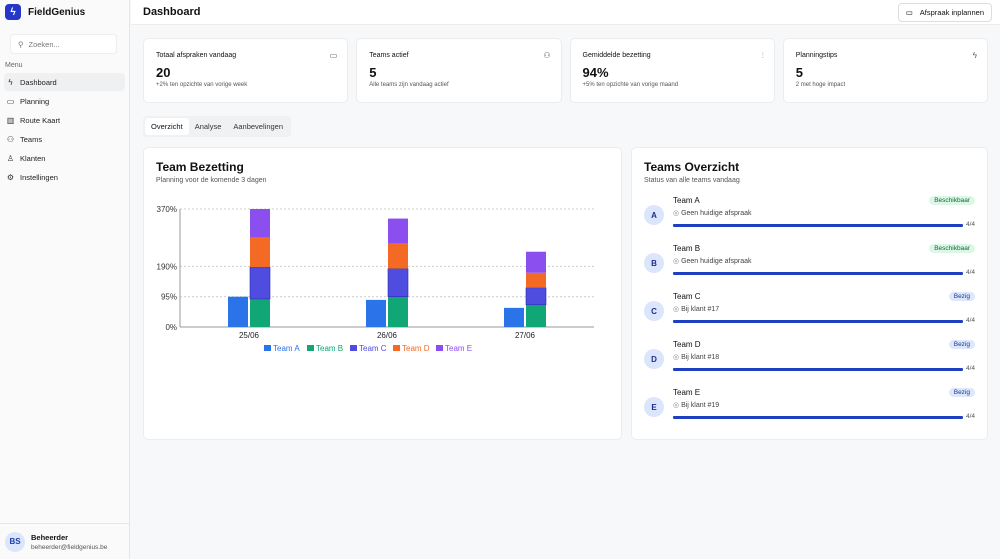 The image size is (1000, 559). I want to click on team-name: Team A, so click(686, 200).